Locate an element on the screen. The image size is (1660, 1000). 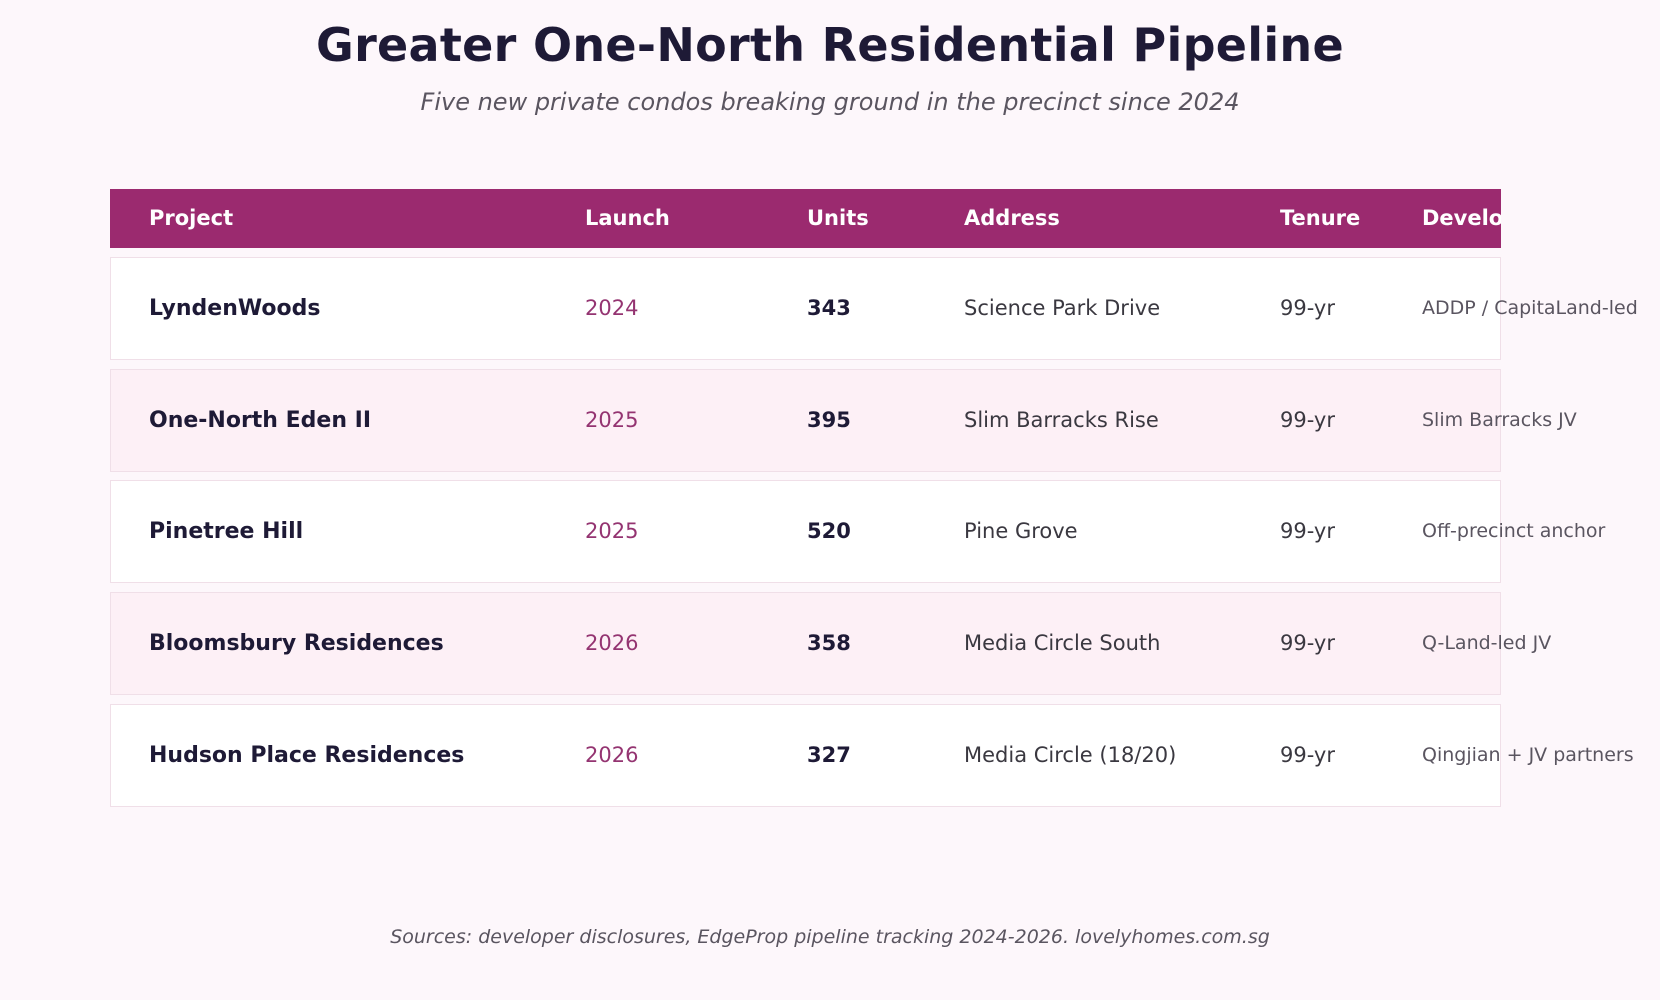
project-name: Pinetree Hill is located at coordinates (226, 531).